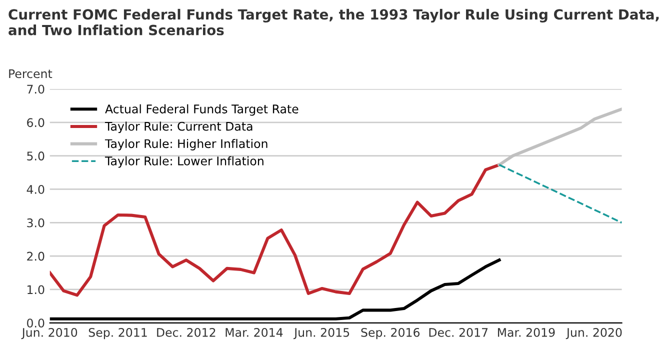  I want to click on chart-title: Current FOMC Federal Funds Target Rate, the 1993 Taylor Rule Using Current Data, and Two Inflation Scenarios, so click(333, 22).